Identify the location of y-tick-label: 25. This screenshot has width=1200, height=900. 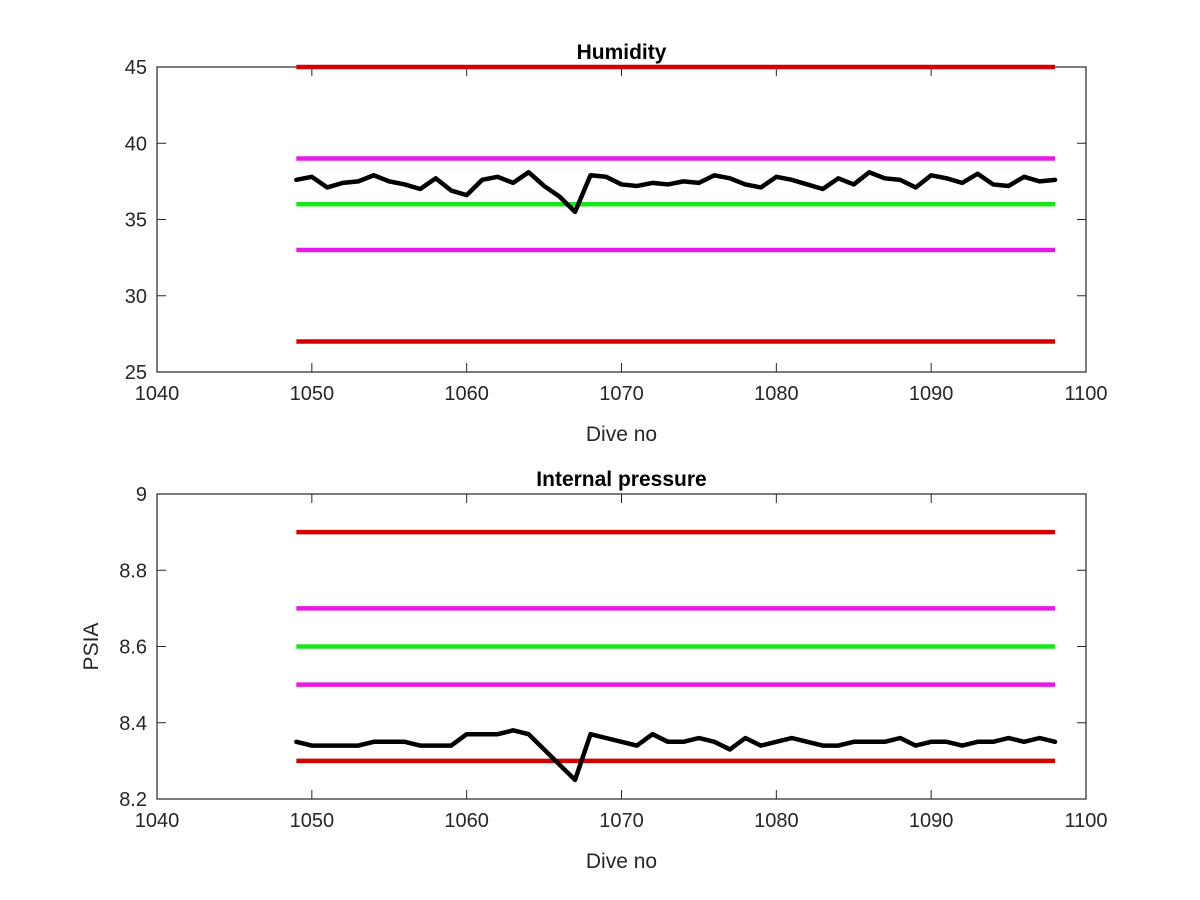
(136, 373).